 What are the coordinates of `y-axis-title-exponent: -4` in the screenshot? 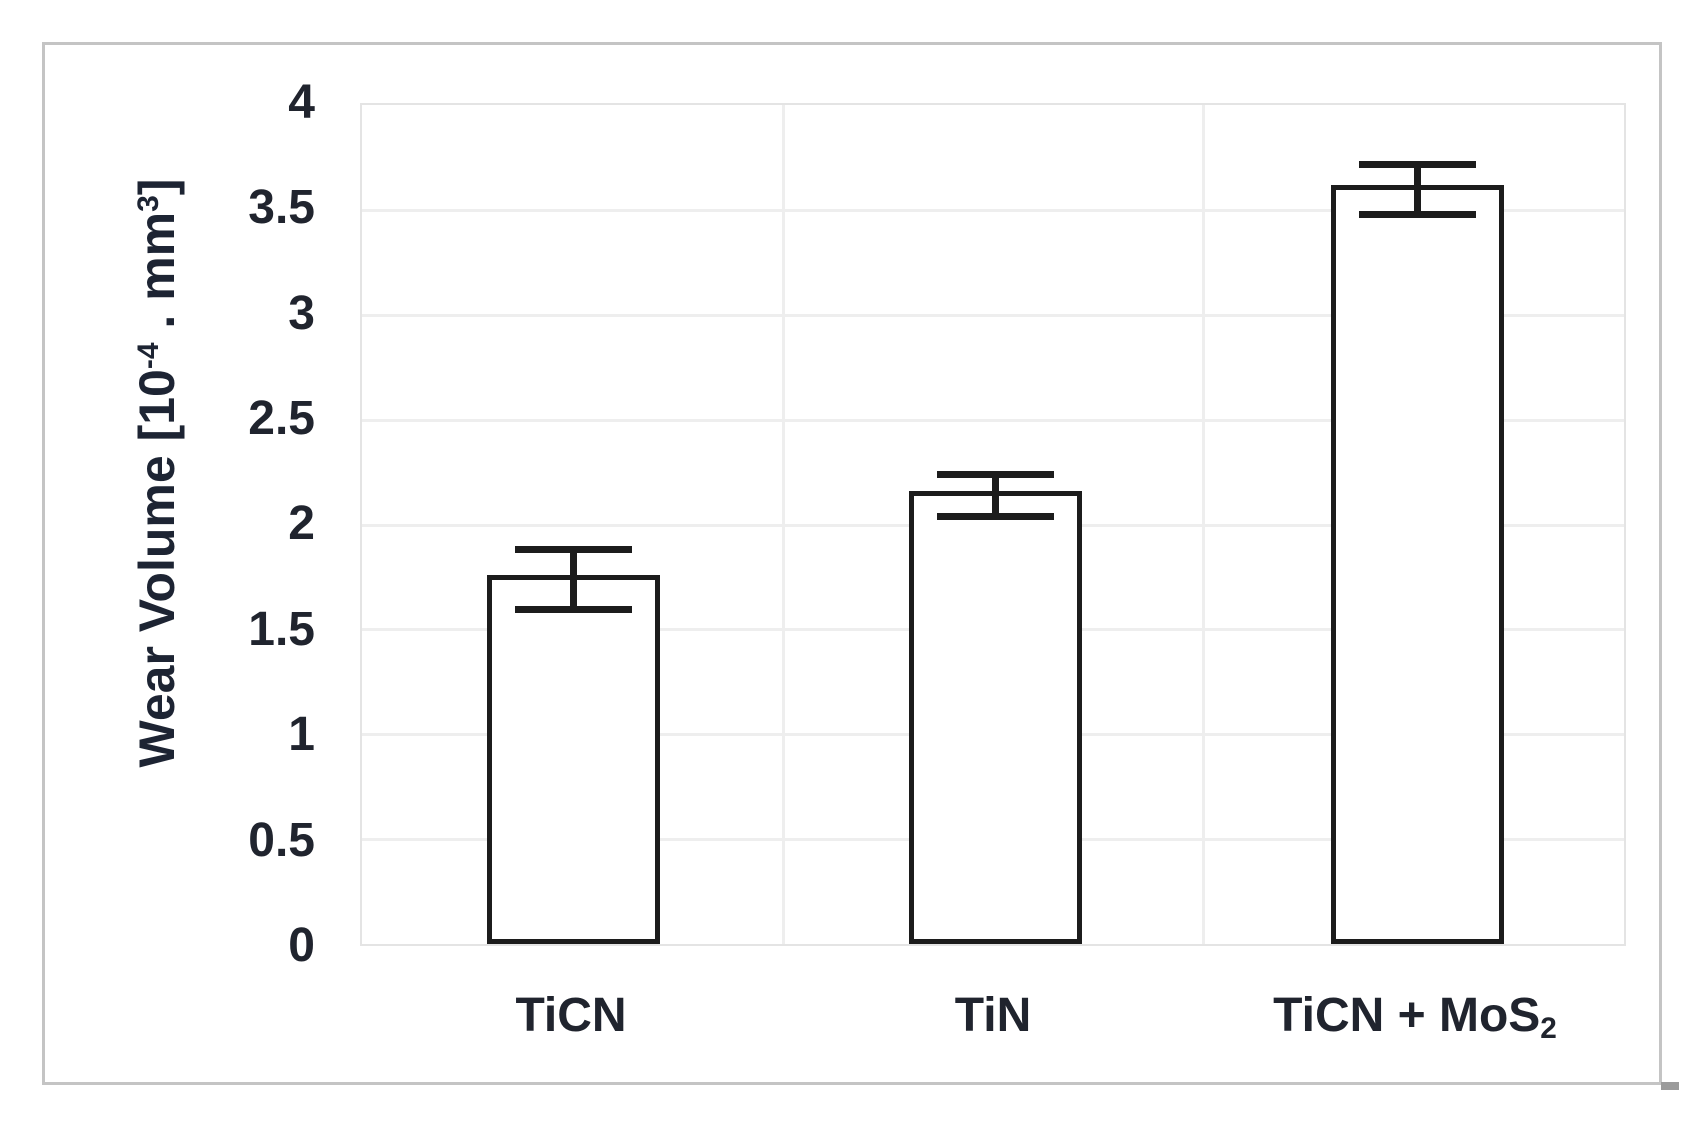 It's located at (148, 356).